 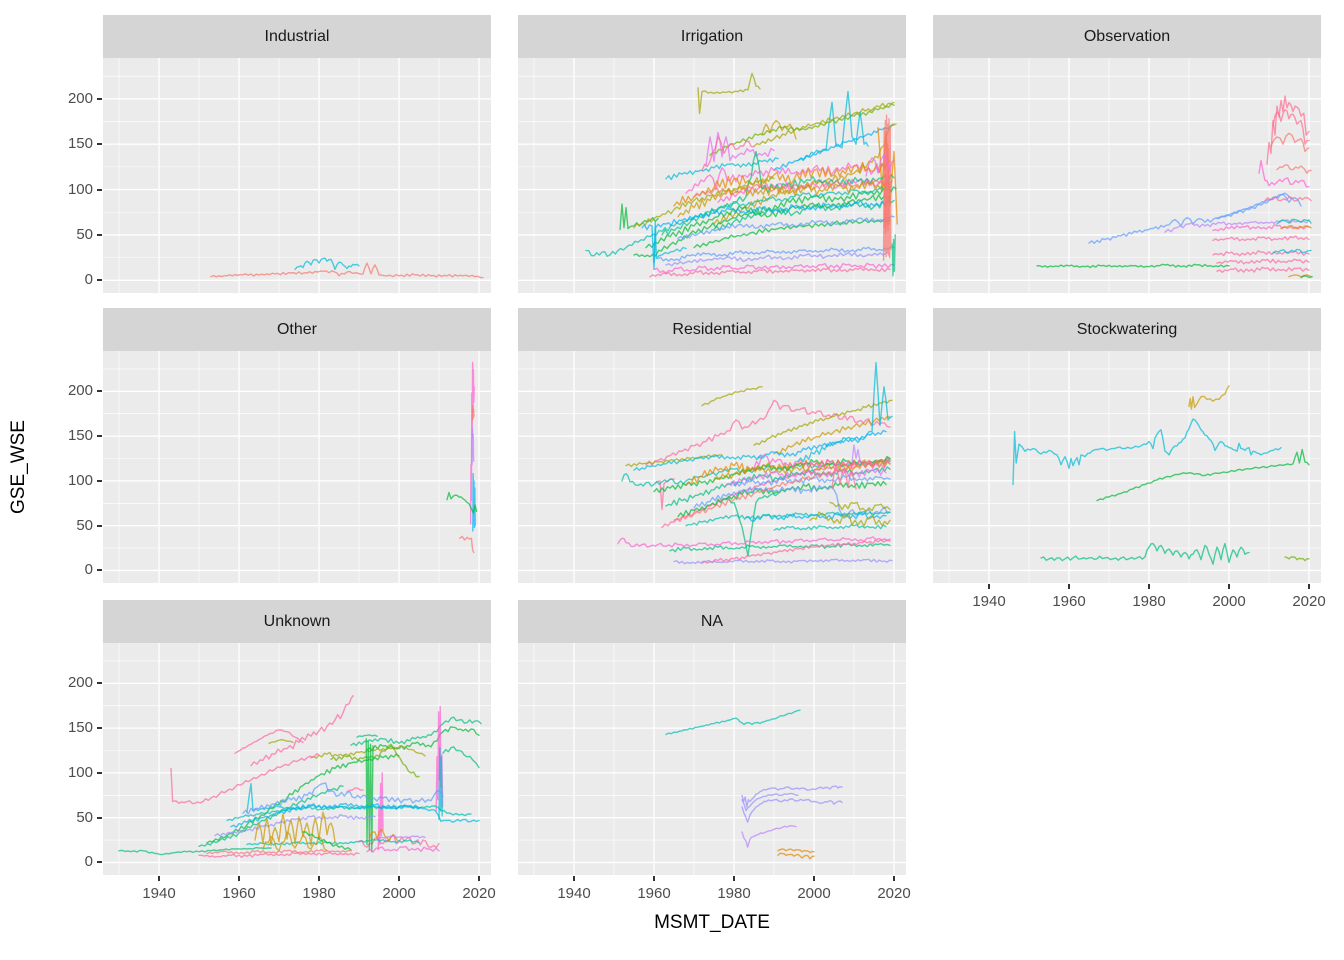 I want to click on facet-strip-label: Observation, so click(x=1127, y=36).